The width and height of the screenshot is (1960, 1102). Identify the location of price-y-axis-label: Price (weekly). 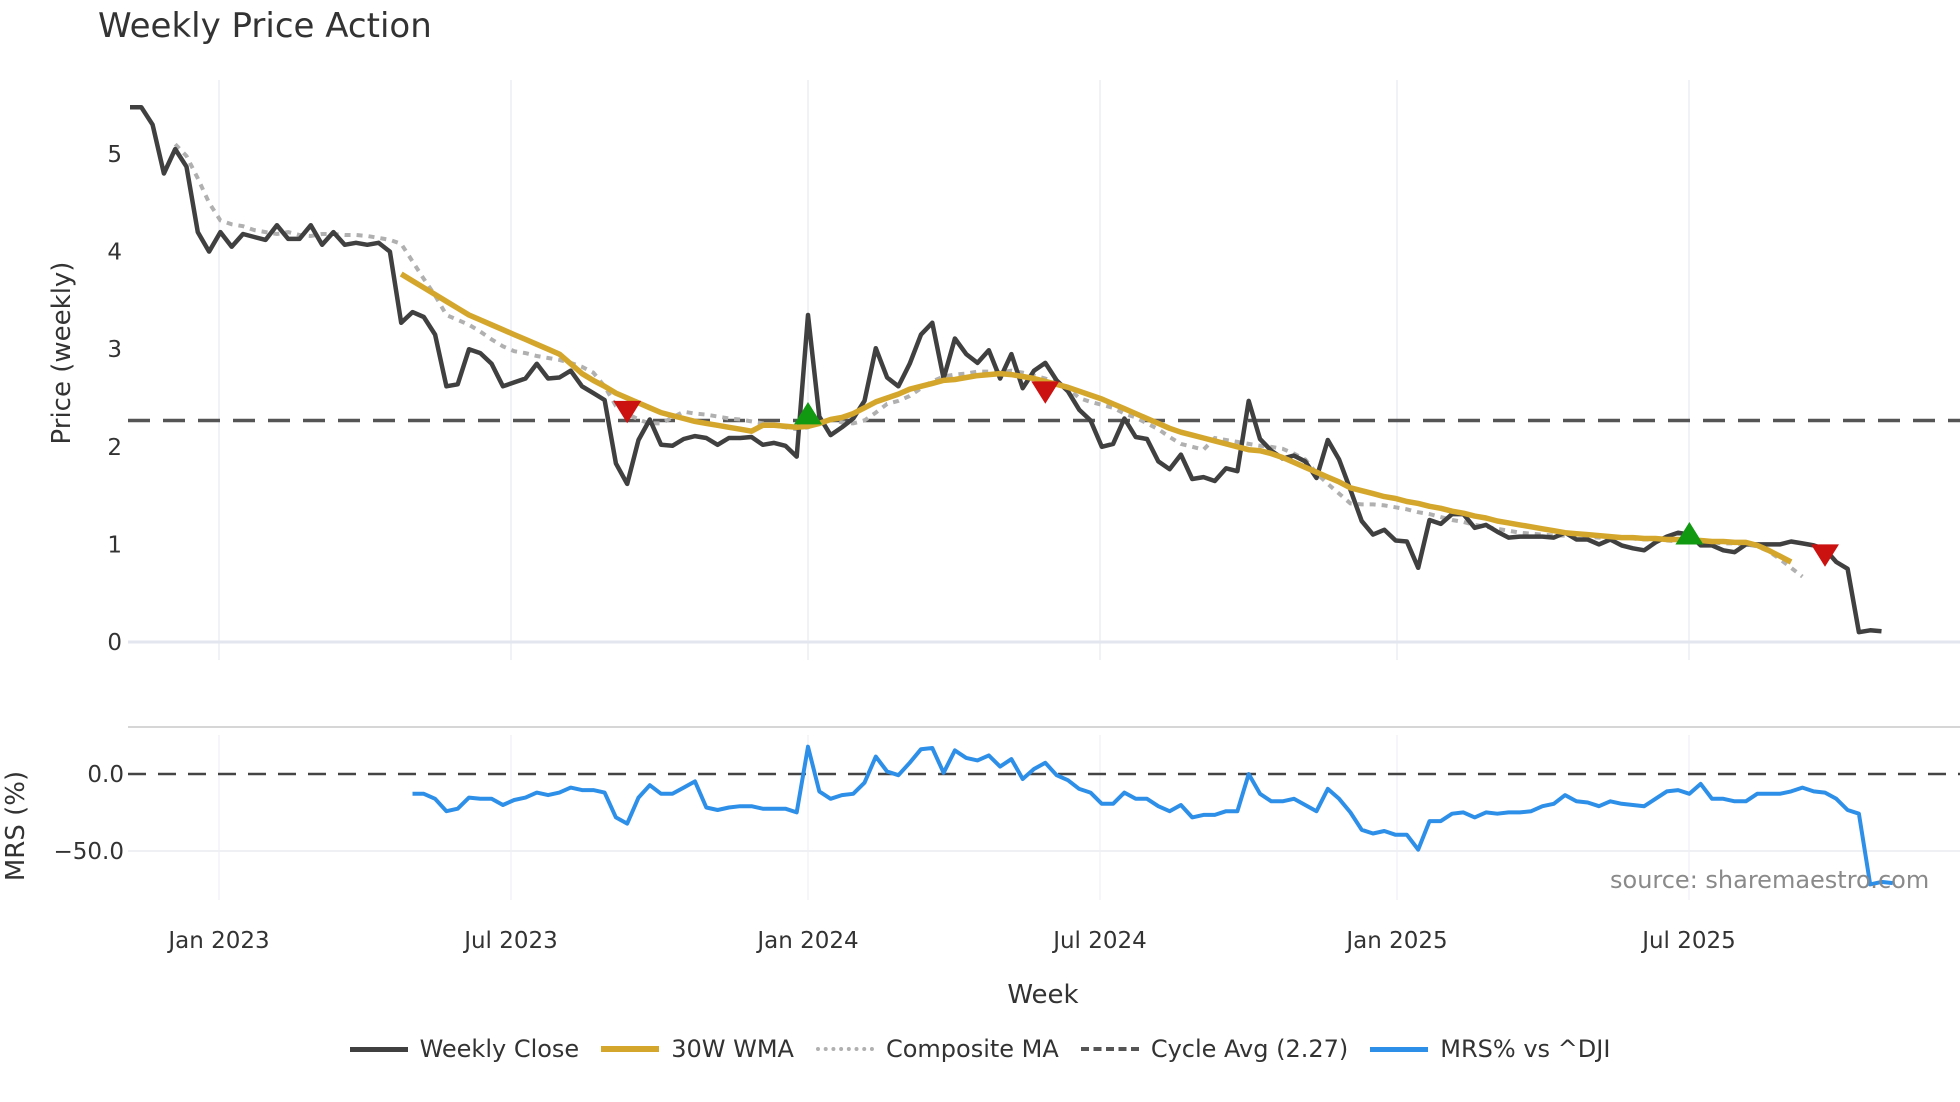
(62, 353).